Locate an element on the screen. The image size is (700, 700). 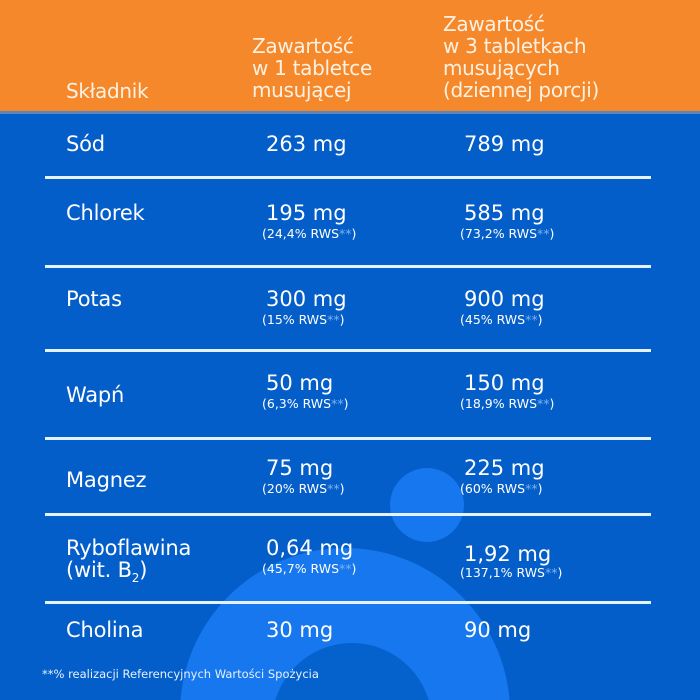
ingredient-name: Wapń is located at coordinates (95, 395).